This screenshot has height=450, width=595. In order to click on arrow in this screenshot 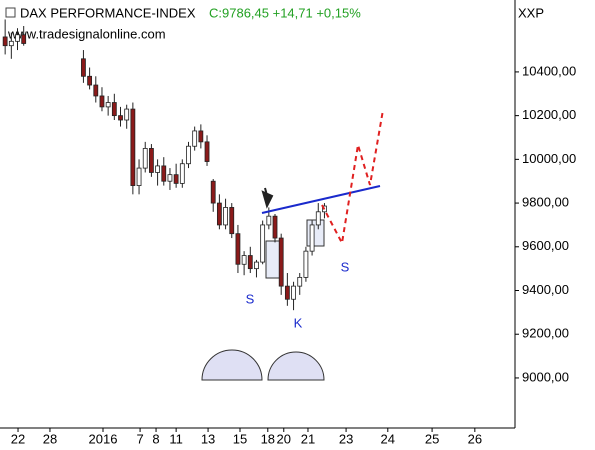, I will do `click(267, 198)`.